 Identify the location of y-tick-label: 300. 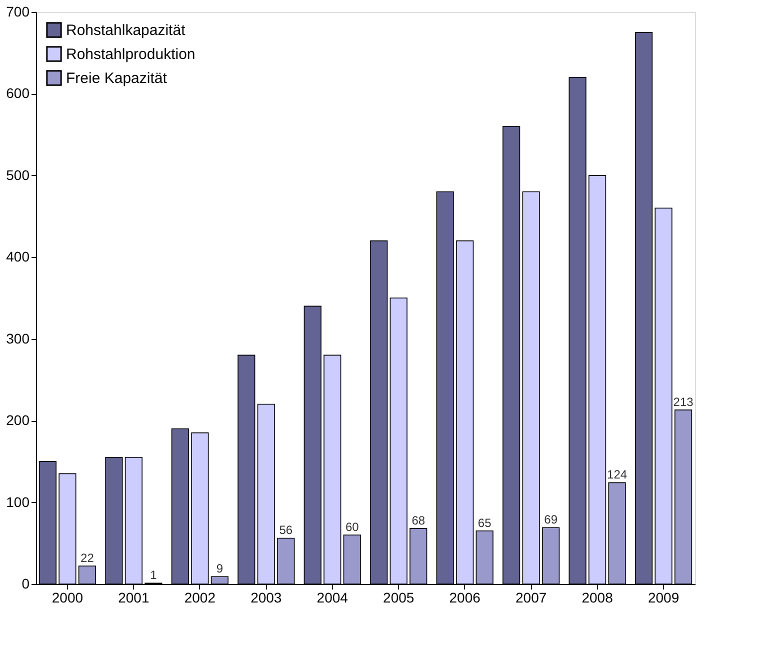
(18, 338).